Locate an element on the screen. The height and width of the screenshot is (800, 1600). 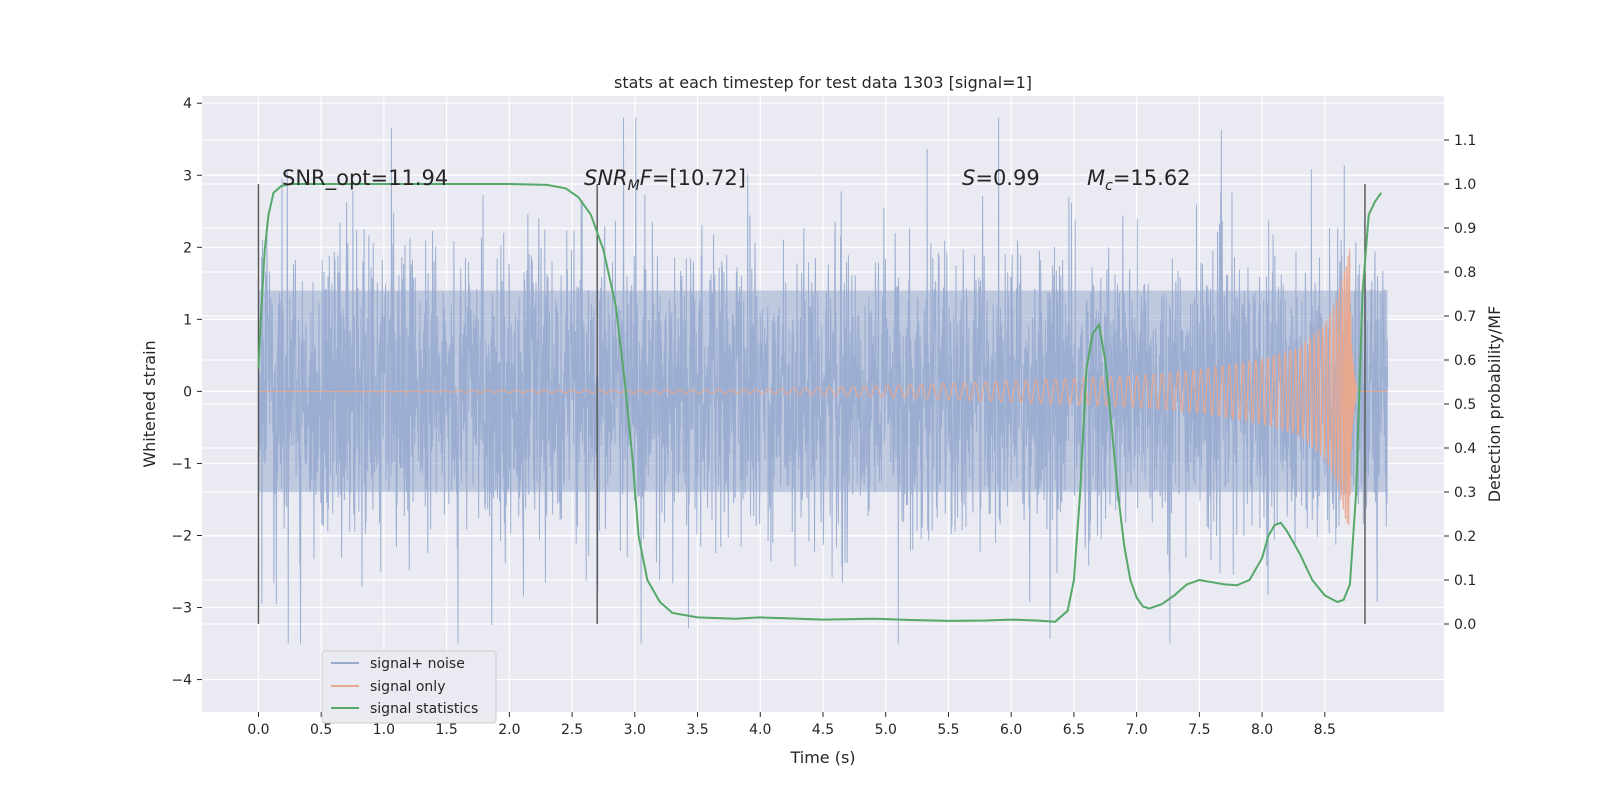
y-right-tick-label-7: 0.7 is located at coordinates (1465, 317).